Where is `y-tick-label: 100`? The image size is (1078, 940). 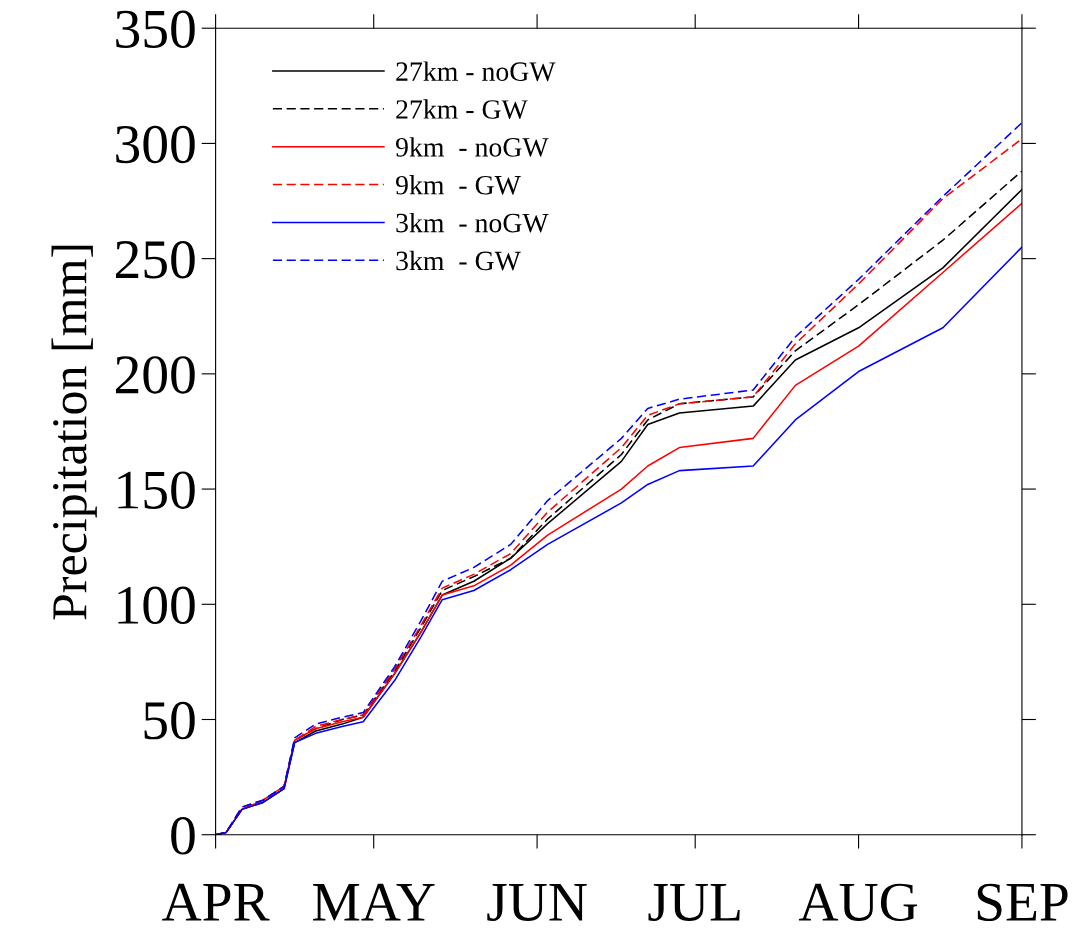
y-tick-label: 100 is located at coordinates (156, 605).